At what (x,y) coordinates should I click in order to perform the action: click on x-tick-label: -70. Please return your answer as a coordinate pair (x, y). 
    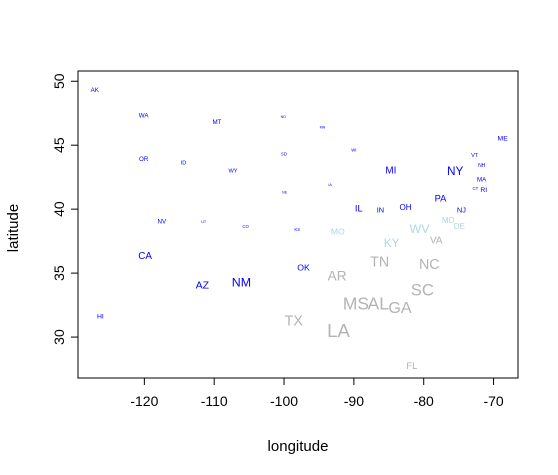
    Looking at the image, I should click on (493, 401).